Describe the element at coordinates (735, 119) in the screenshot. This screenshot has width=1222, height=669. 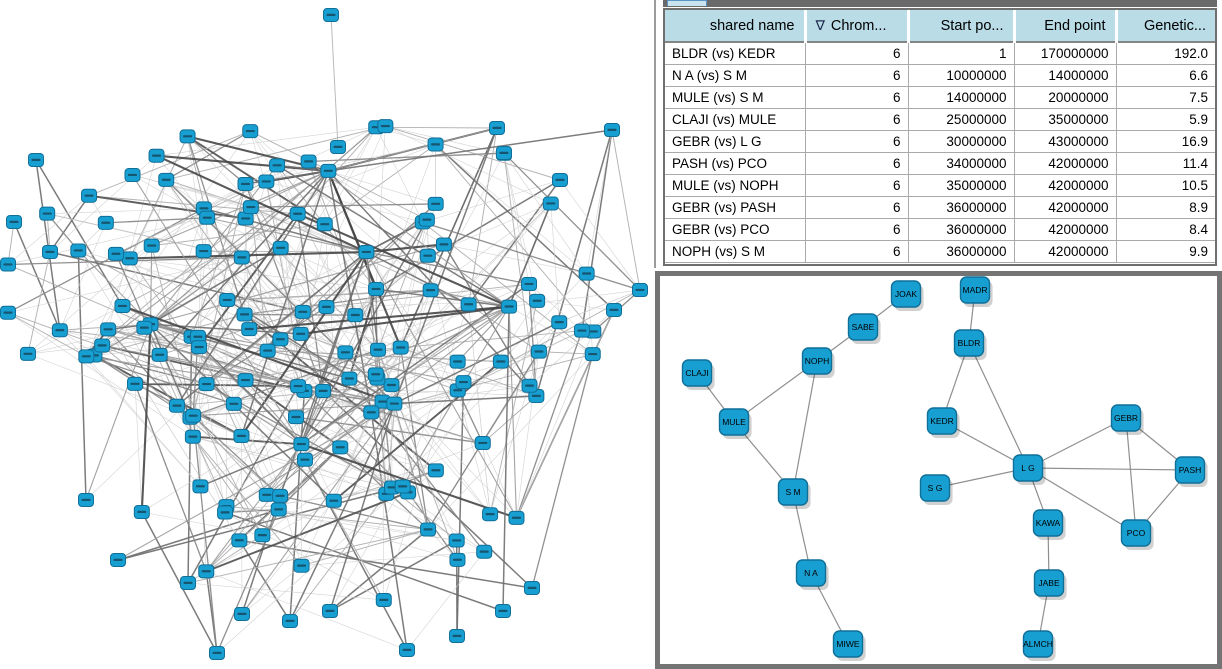
I see `edge-name-cell: CLAJI (vs) MULE` at that location.